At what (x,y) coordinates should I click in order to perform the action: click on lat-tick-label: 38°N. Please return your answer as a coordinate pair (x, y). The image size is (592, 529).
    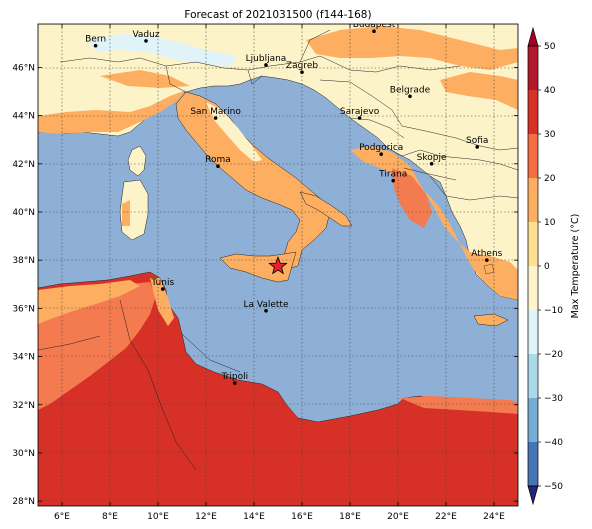
    Looking at the image, I should click on (23, 261).